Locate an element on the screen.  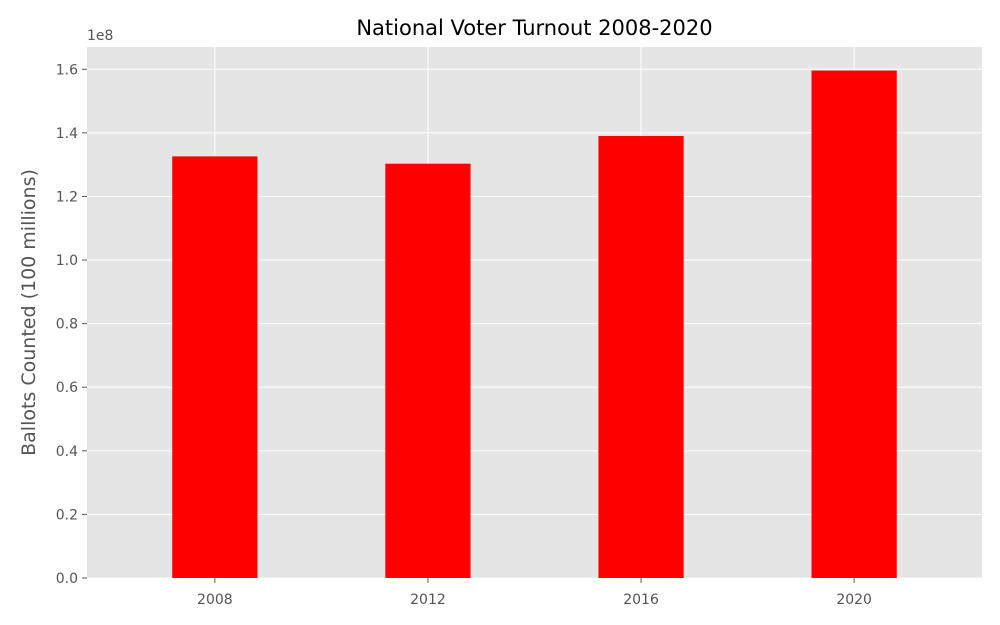
y-tick-label: 1.0 is located at coordinates (67, 261).